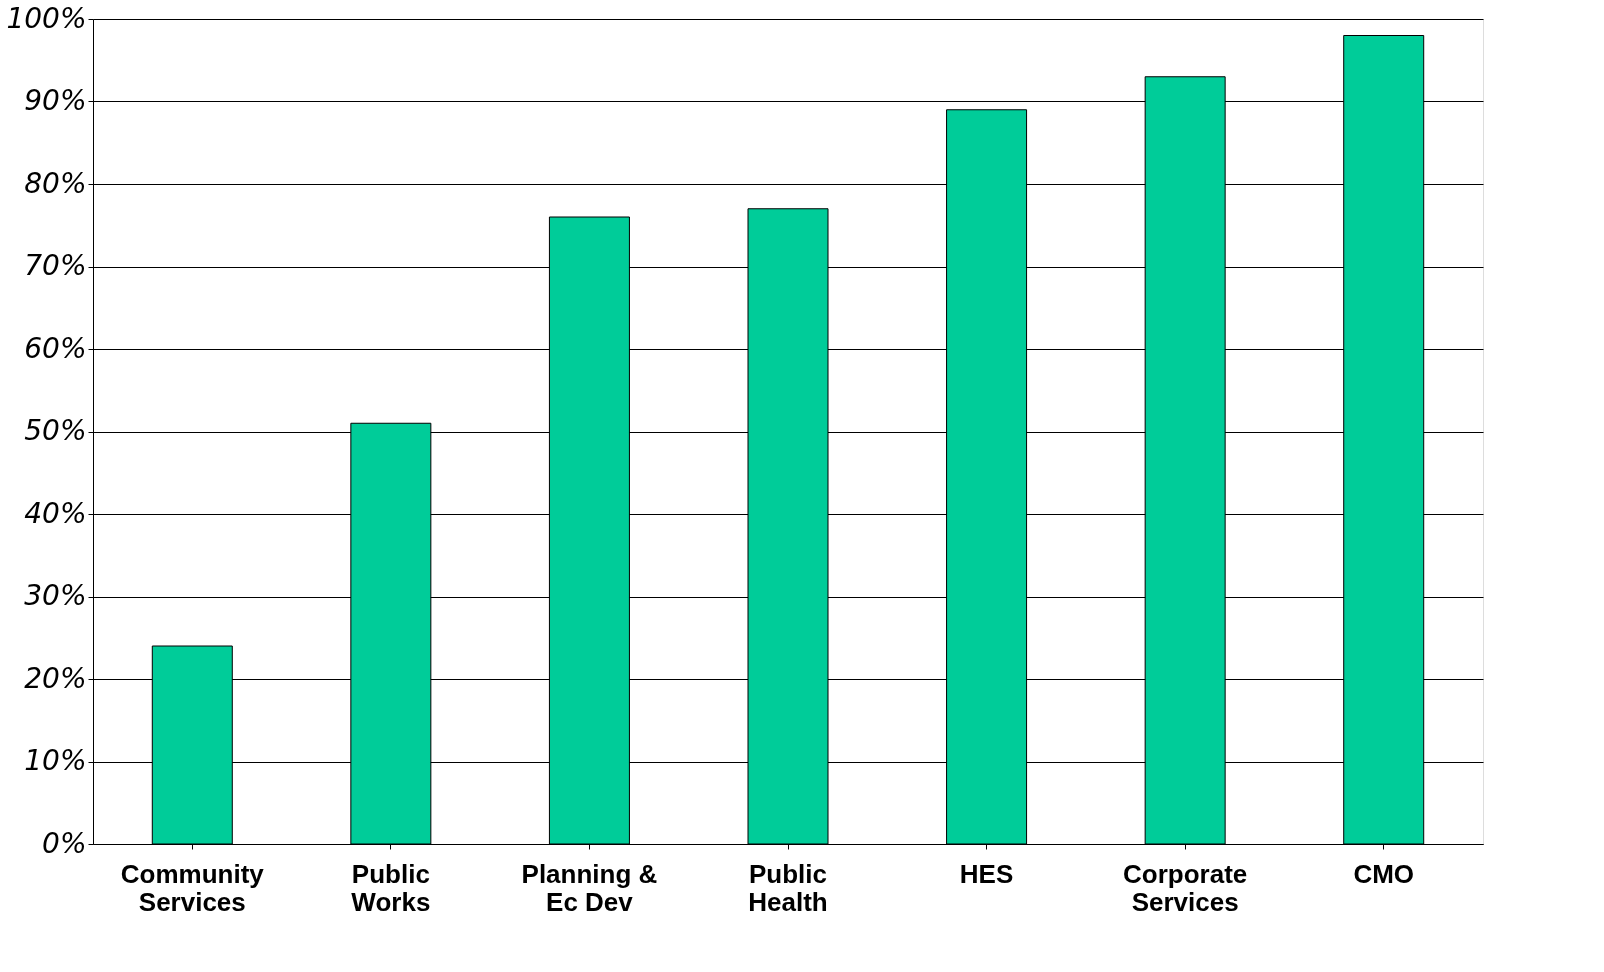 This screenshot has width=1604, height=972. I want to click on y-tick-label: 10%, so click(55, 760).